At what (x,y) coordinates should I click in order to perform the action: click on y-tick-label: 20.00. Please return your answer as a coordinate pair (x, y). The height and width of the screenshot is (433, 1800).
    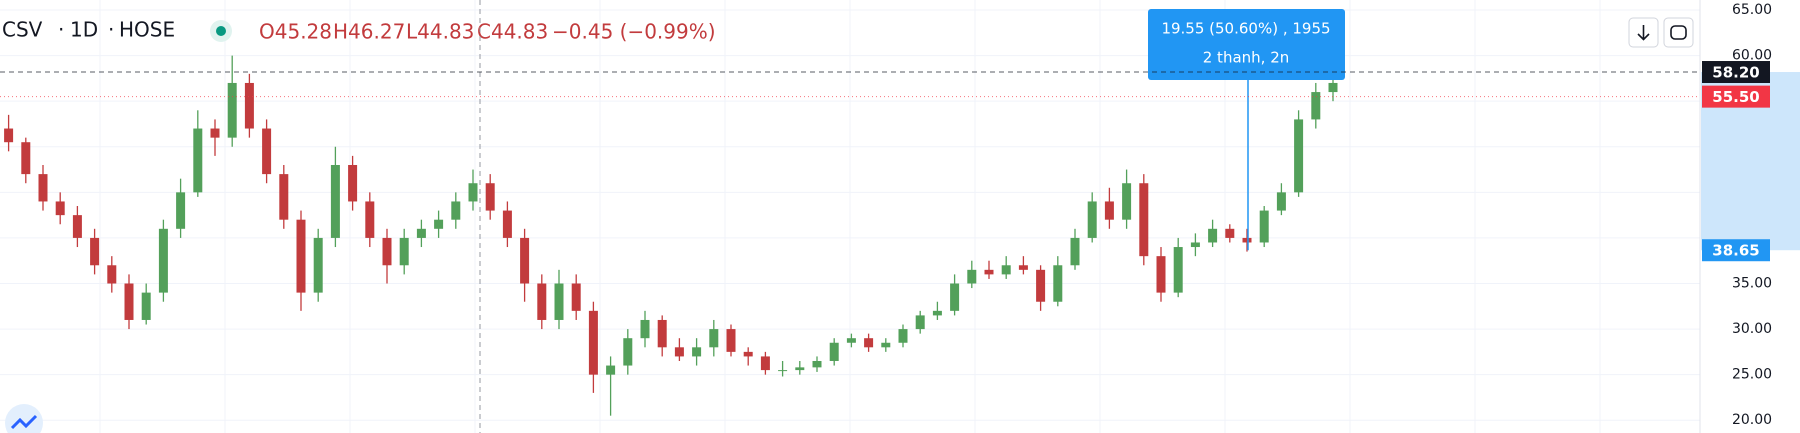
    Looking at the image, I should click on (1752, 420).